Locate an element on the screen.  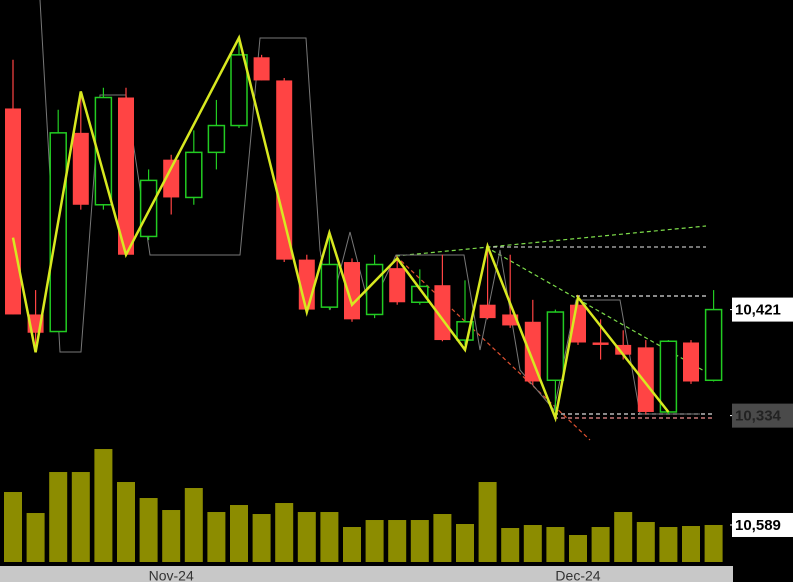
volume-tick-label: 10,589 is located at coordinates (758, 525).